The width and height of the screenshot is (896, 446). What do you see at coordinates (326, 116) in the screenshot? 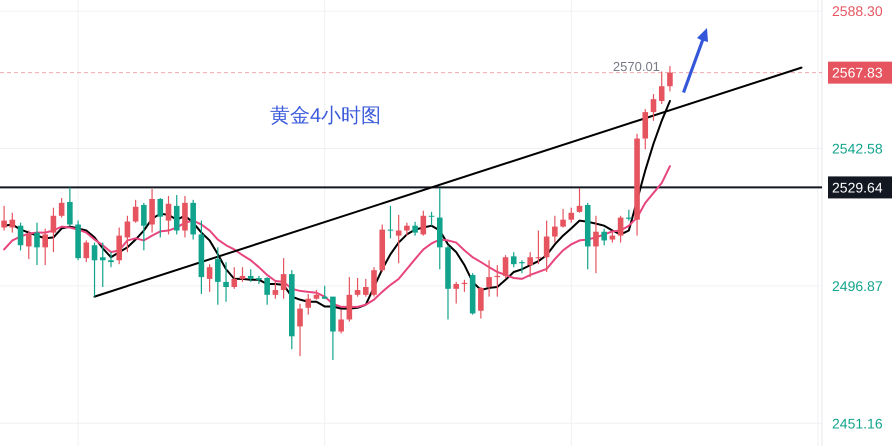
I see `annotation: 黄金4小时图` at bounding box center [326, 116].